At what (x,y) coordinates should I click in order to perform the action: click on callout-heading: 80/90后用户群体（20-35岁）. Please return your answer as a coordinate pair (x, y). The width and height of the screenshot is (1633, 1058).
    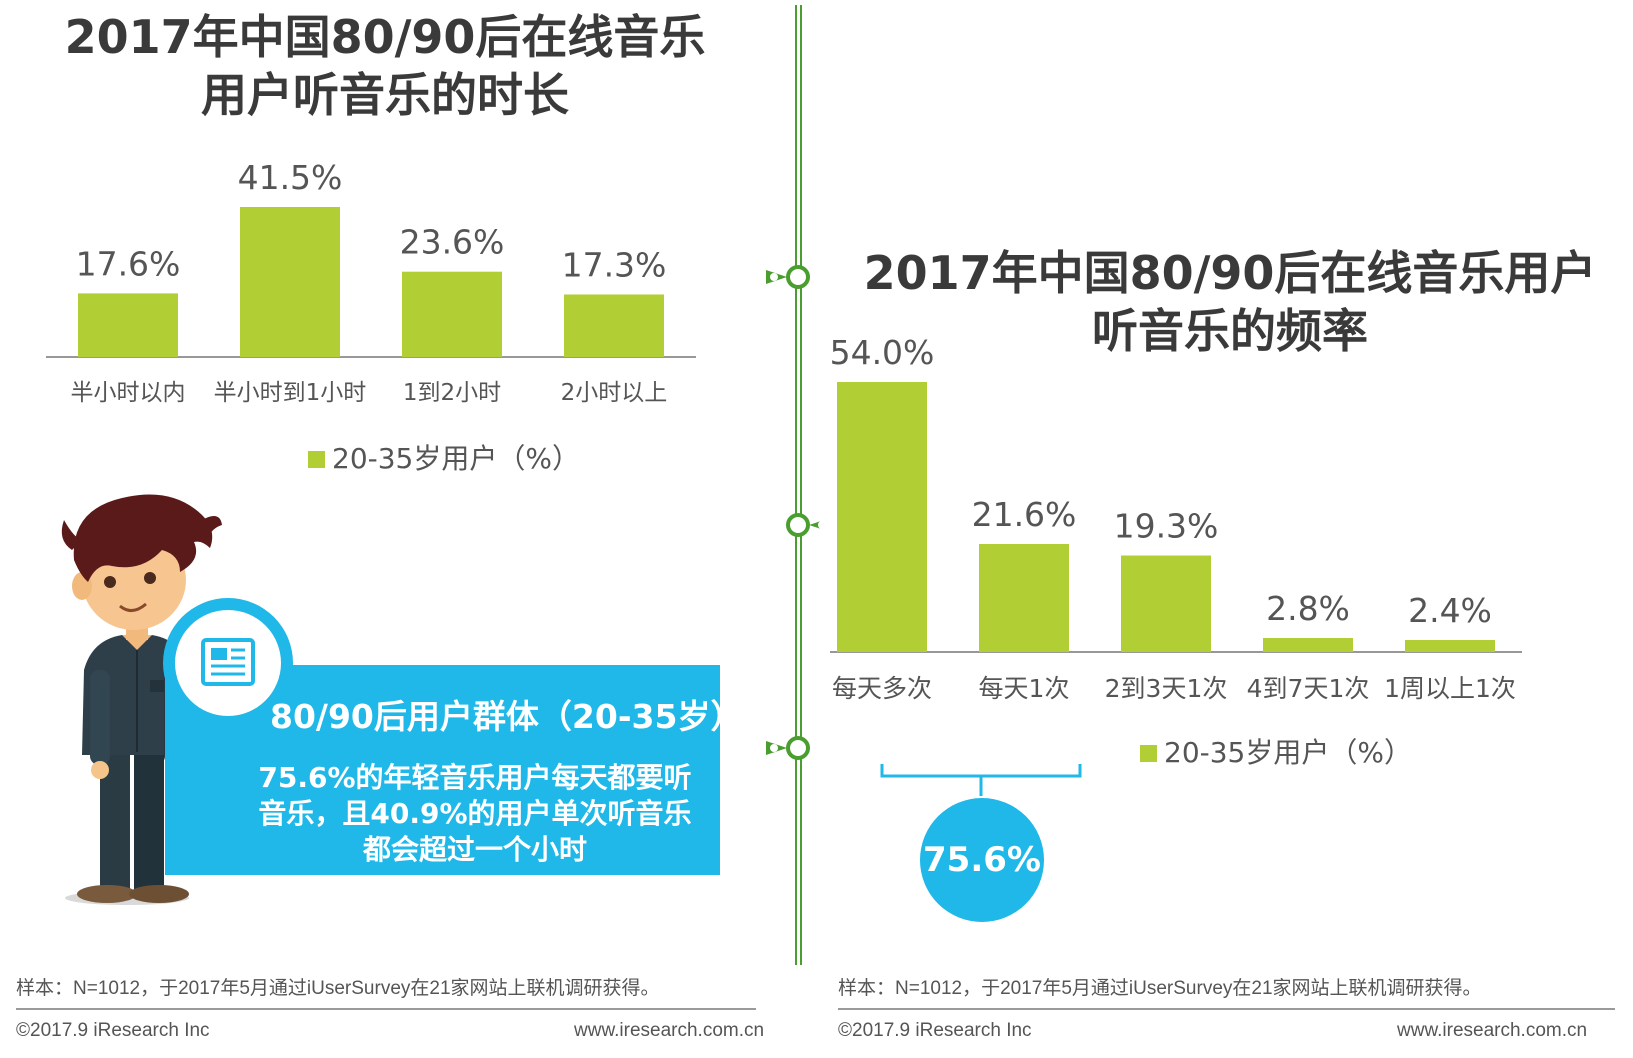
    Looking at the image, I should click on (507, 716).